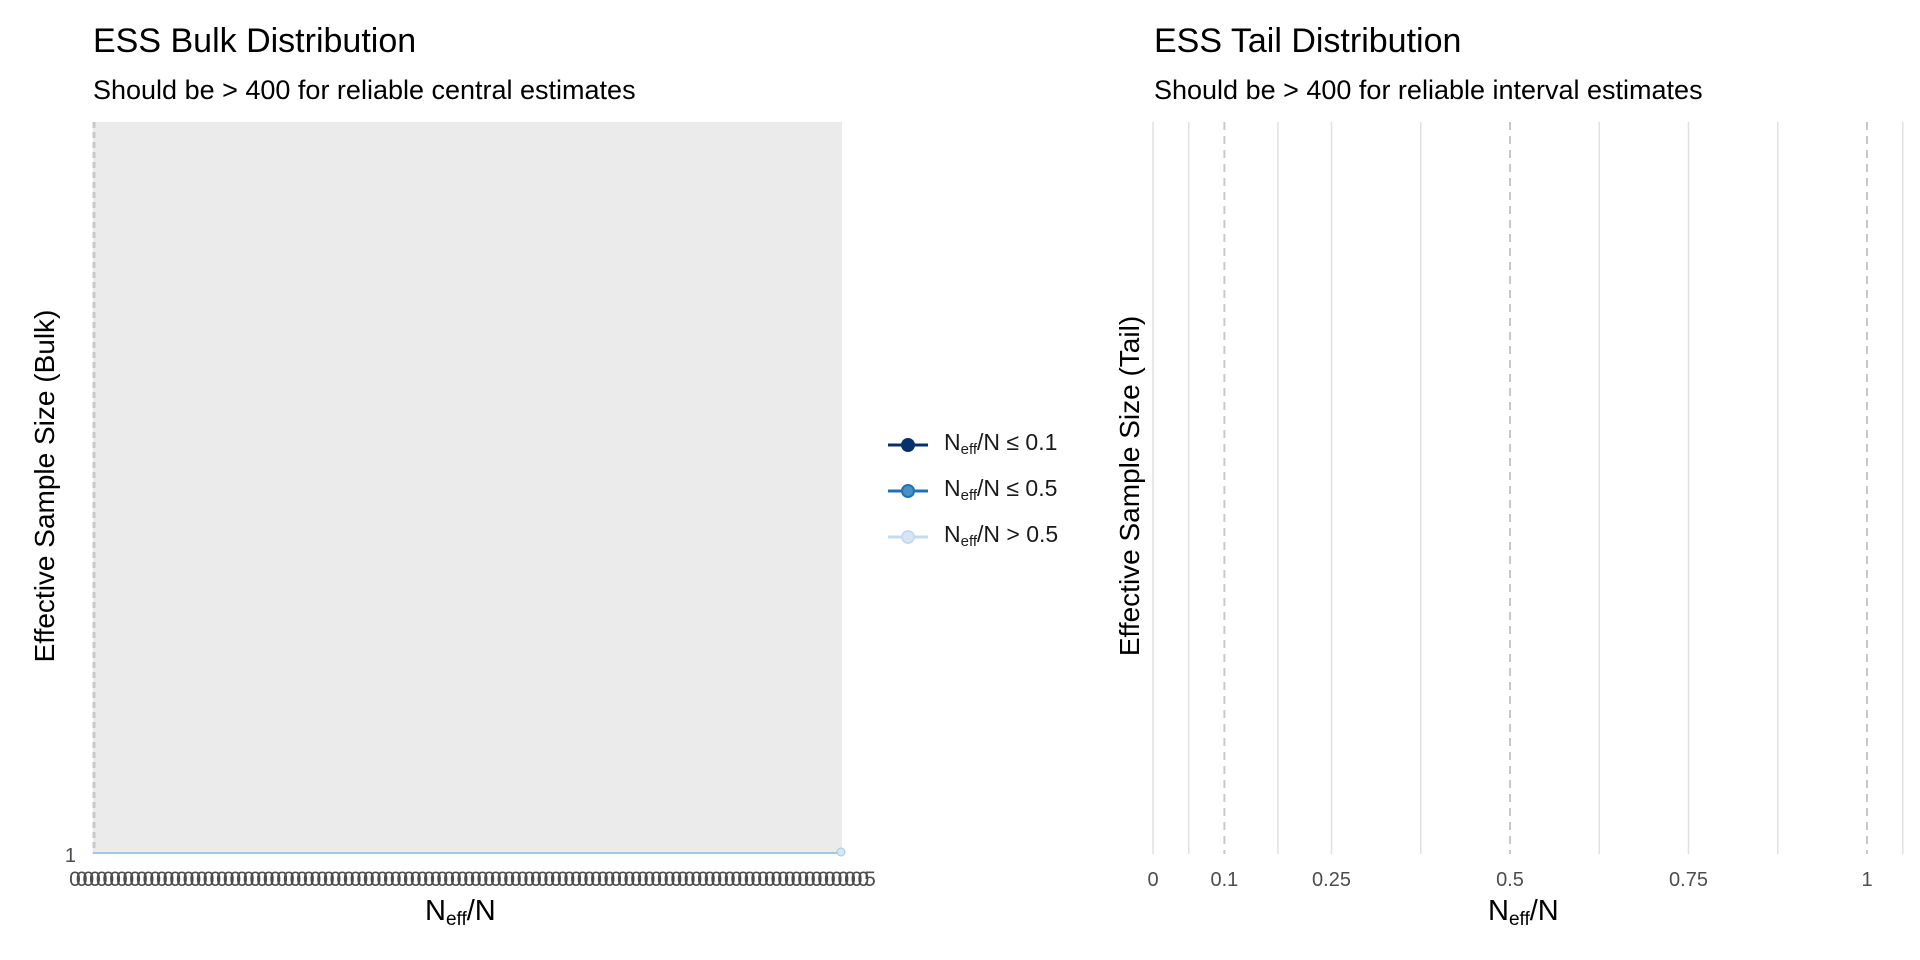 The height and width of the screenshot is (960, 1920). What do you see at coordinates (870, 879) in the screenshot?
I see `left-x-tick-label: 5` at bounding box center [870, 879].